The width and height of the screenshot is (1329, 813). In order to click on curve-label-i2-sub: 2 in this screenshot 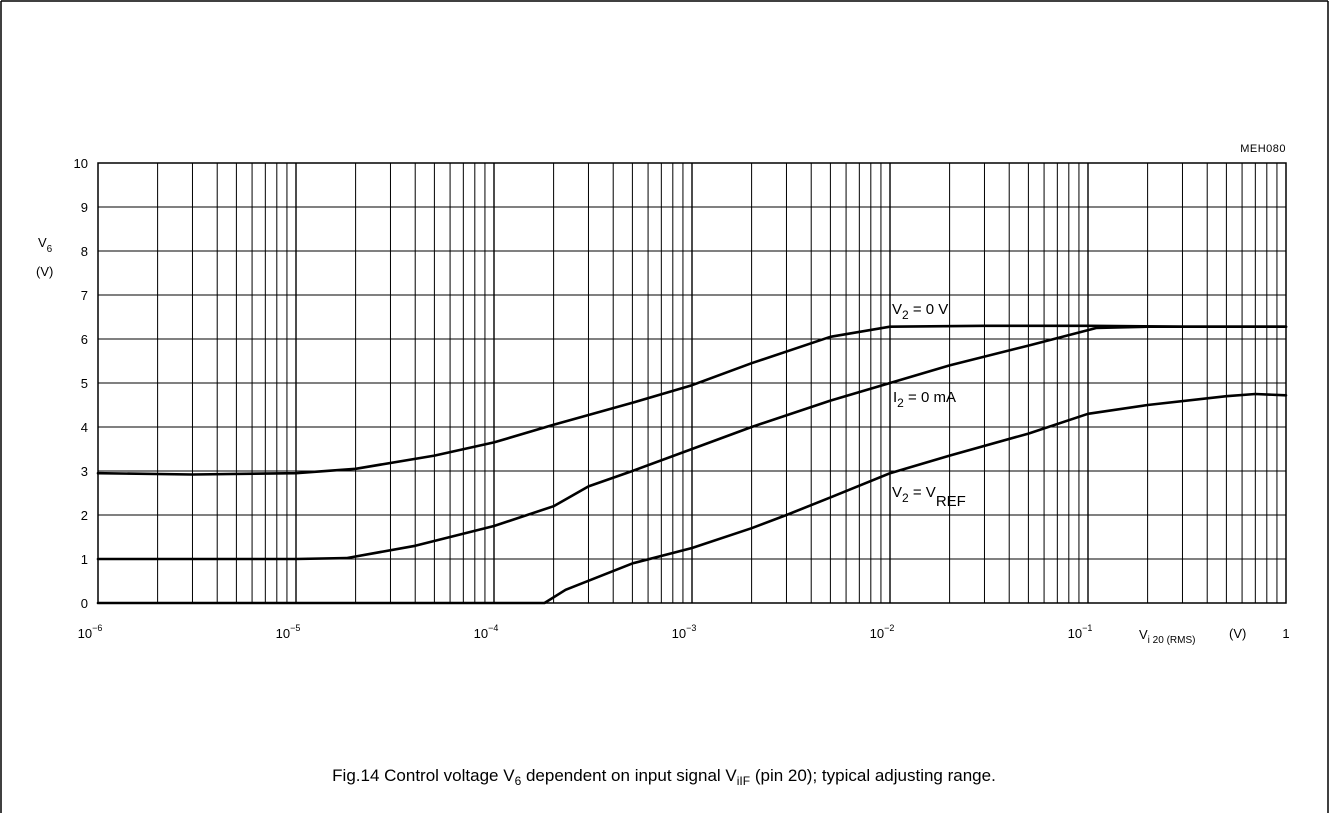, I will do `click(900, 403)`.